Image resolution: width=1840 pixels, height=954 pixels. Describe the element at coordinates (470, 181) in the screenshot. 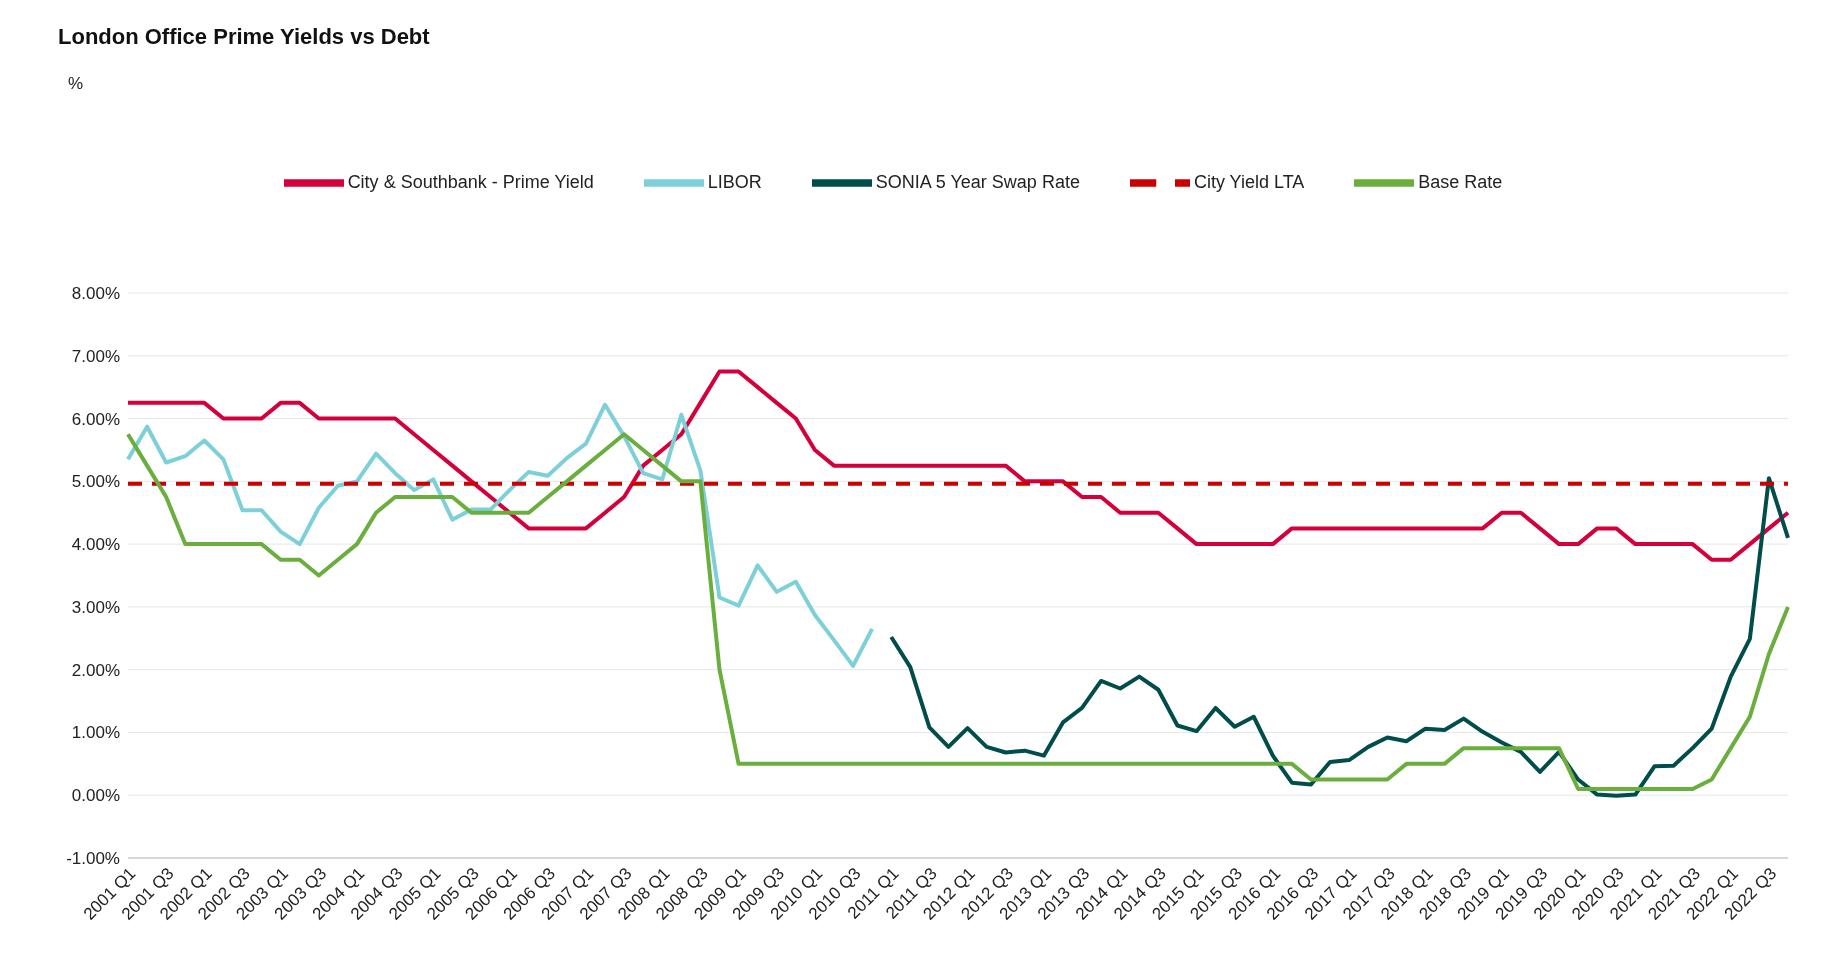

I see `legend-label: City & Southbank - Prime Yield` at that location.